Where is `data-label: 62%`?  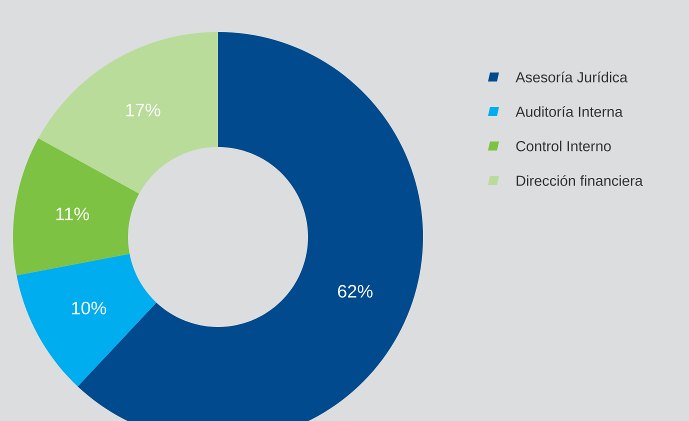 data-label: 62% is located at coordinates (355, 291).